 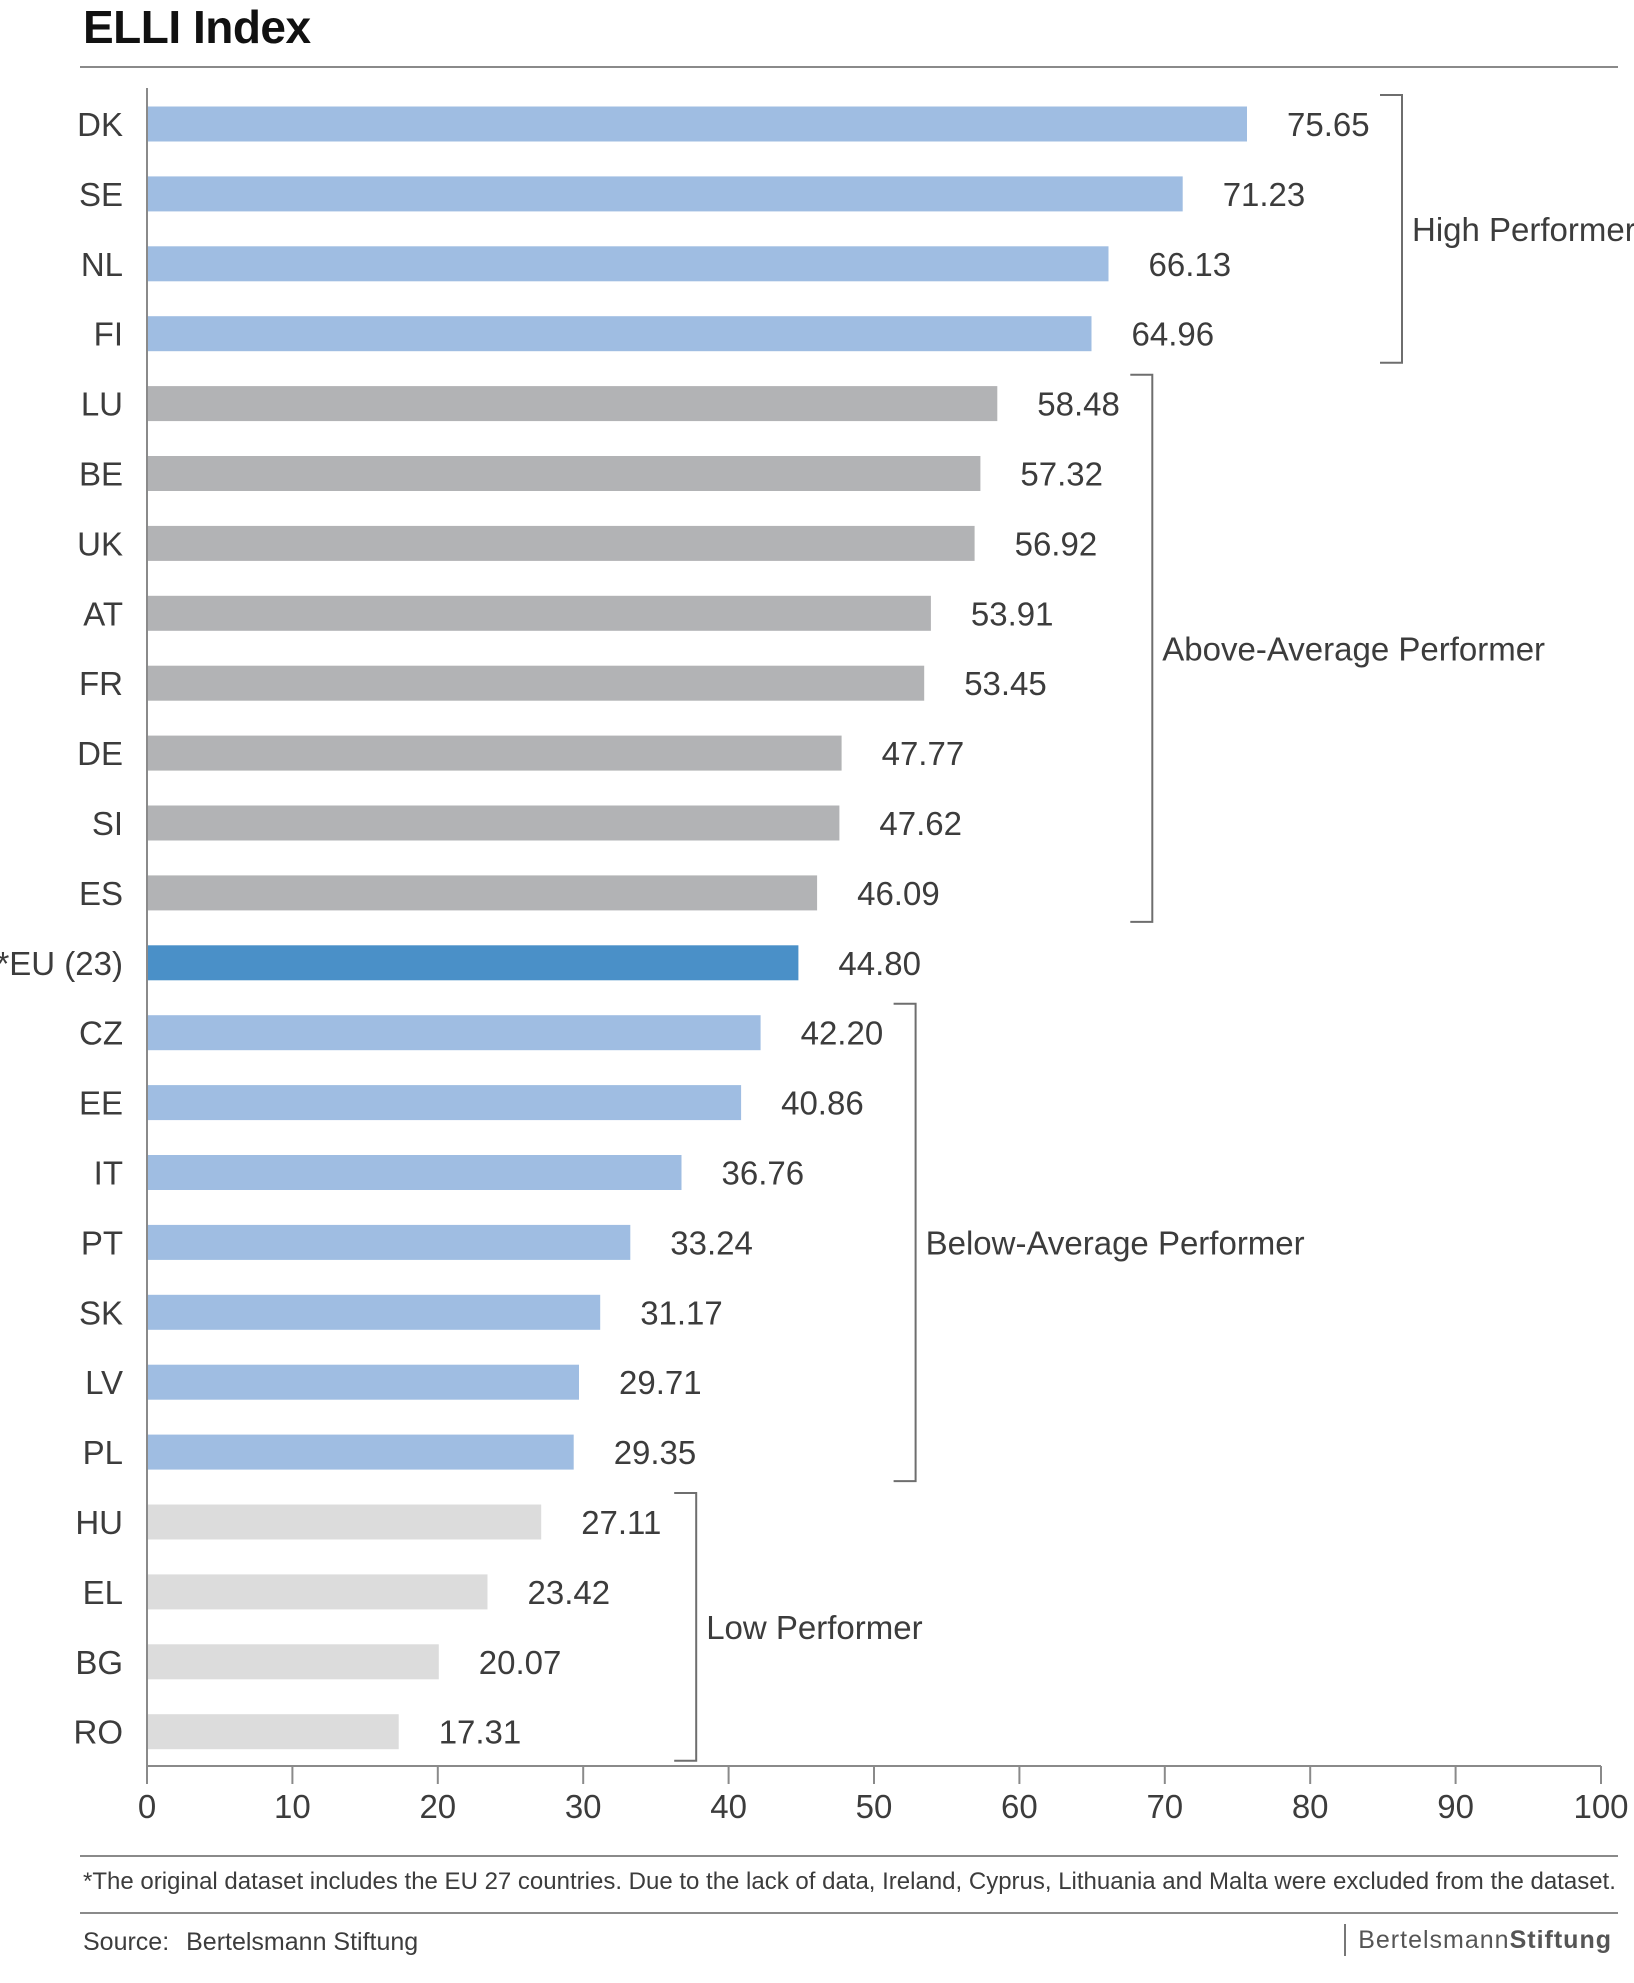 I want to click on x-tick-label: 60, so click(x=1019, y=1806).